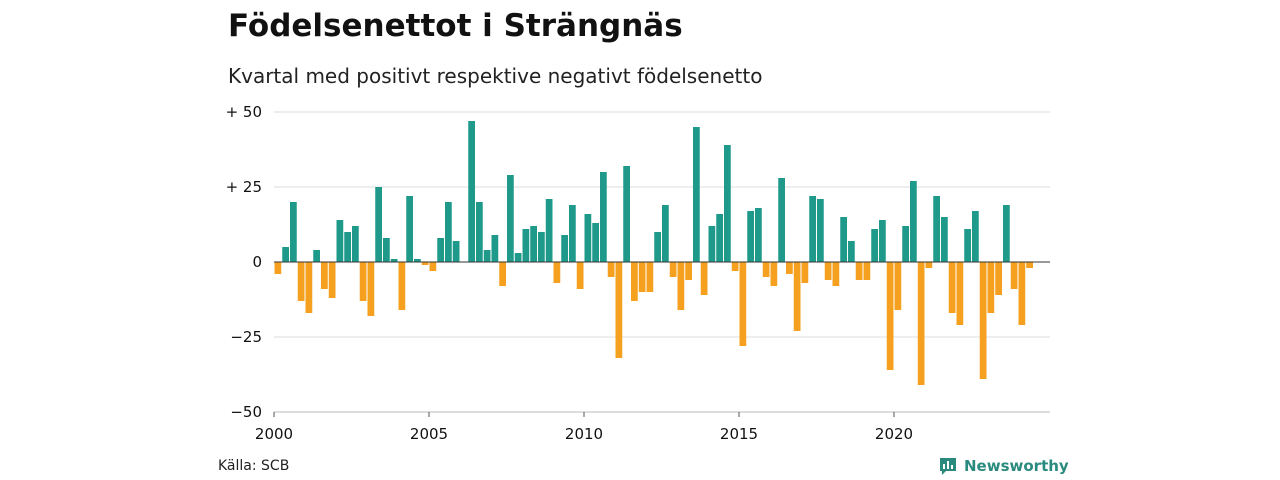  Describe the element at coordinates (257, 262) in the screenshot. I see `y-tick-label: 0` at that location.